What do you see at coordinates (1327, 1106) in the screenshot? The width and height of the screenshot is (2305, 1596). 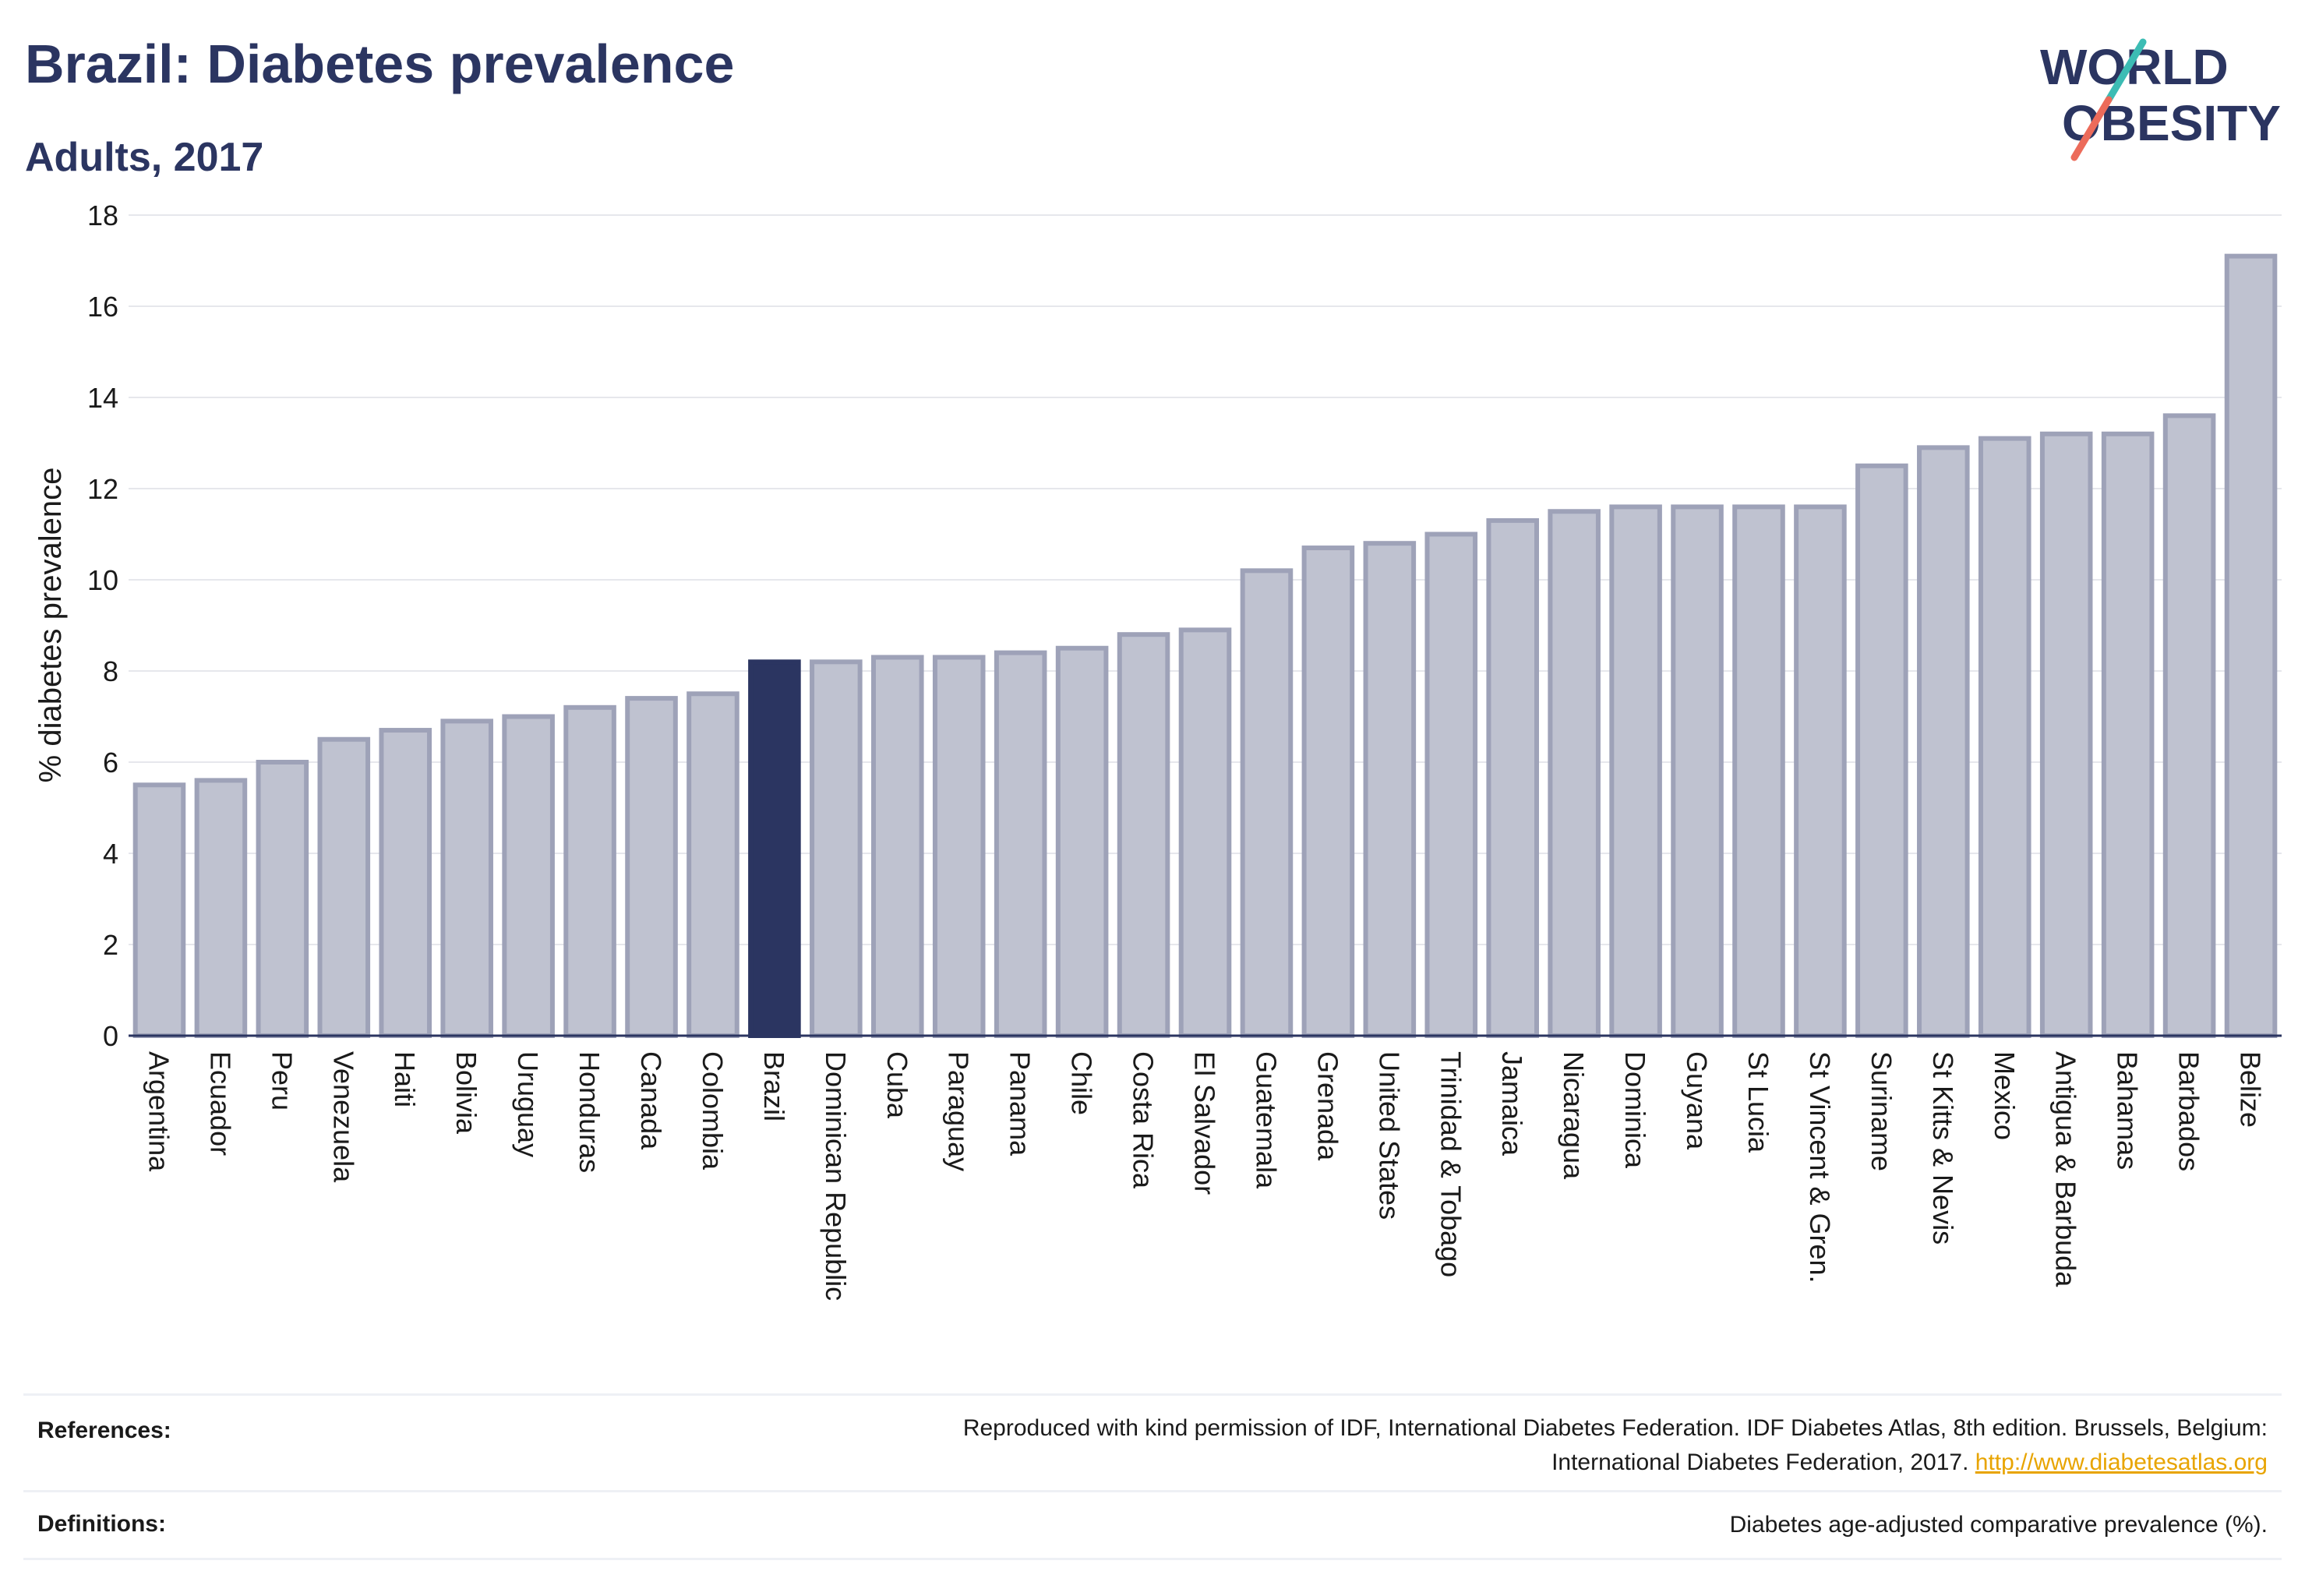 I see `x-tick-label: Grenada` at bounding box center [1327, 1106].